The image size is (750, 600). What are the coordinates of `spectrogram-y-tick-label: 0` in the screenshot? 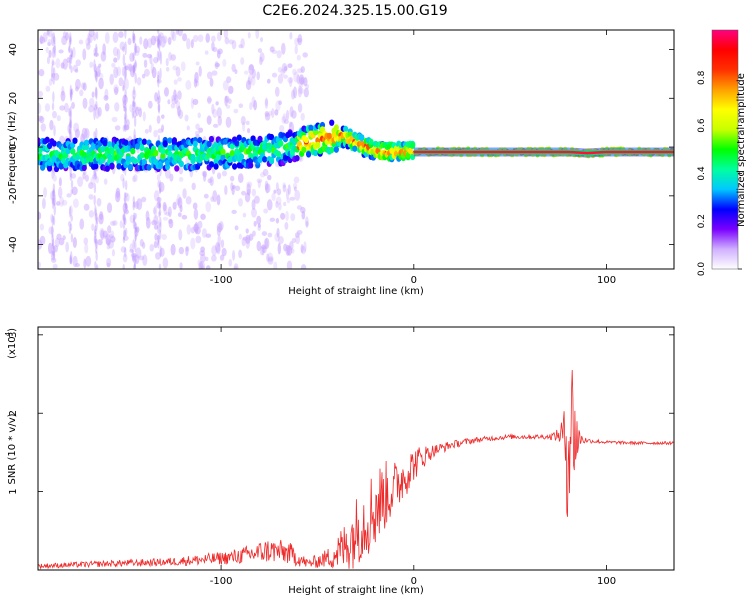 It's located at (13, 147).